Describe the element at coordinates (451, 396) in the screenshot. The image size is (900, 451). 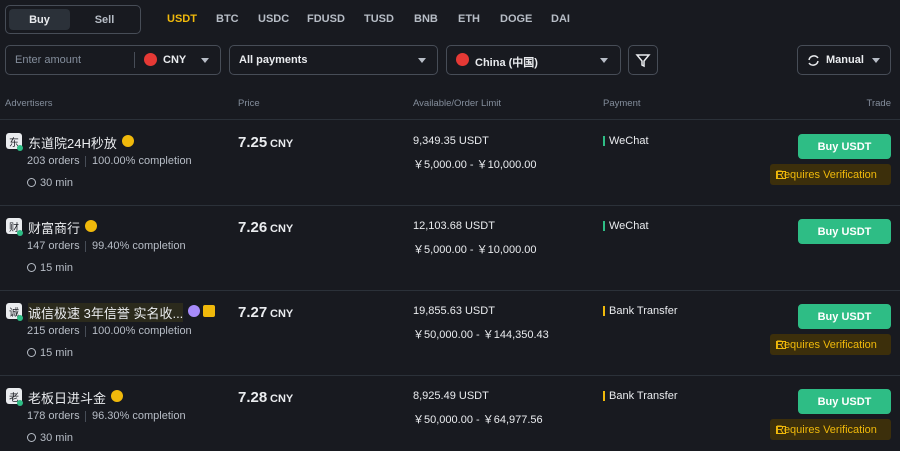
I see `available: 8,925.49 USDT` at that location.